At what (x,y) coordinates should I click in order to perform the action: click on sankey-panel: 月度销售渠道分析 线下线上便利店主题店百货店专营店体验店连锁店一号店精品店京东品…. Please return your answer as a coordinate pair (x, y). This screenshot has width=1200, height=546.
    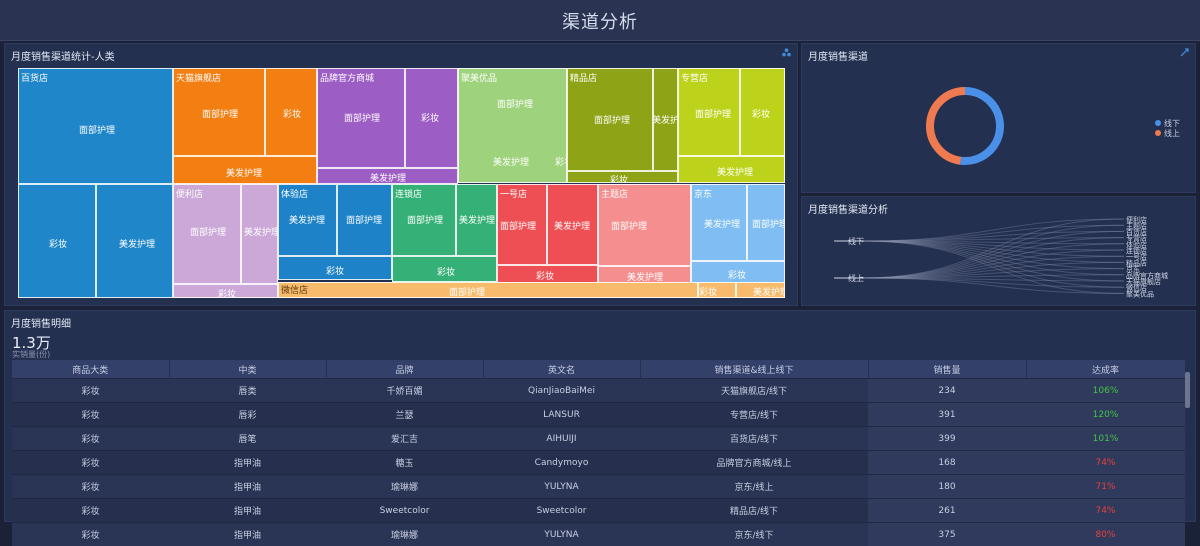
    Looking at the image, I should click on (998, 251).